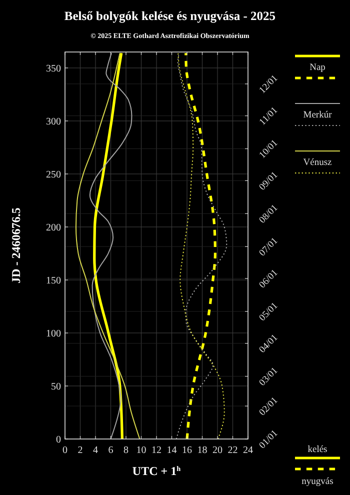  What do you see at coordinates (53, 280) in the screenshot?
I see `y-tick-label: 150` at bounding box center [53, 280].